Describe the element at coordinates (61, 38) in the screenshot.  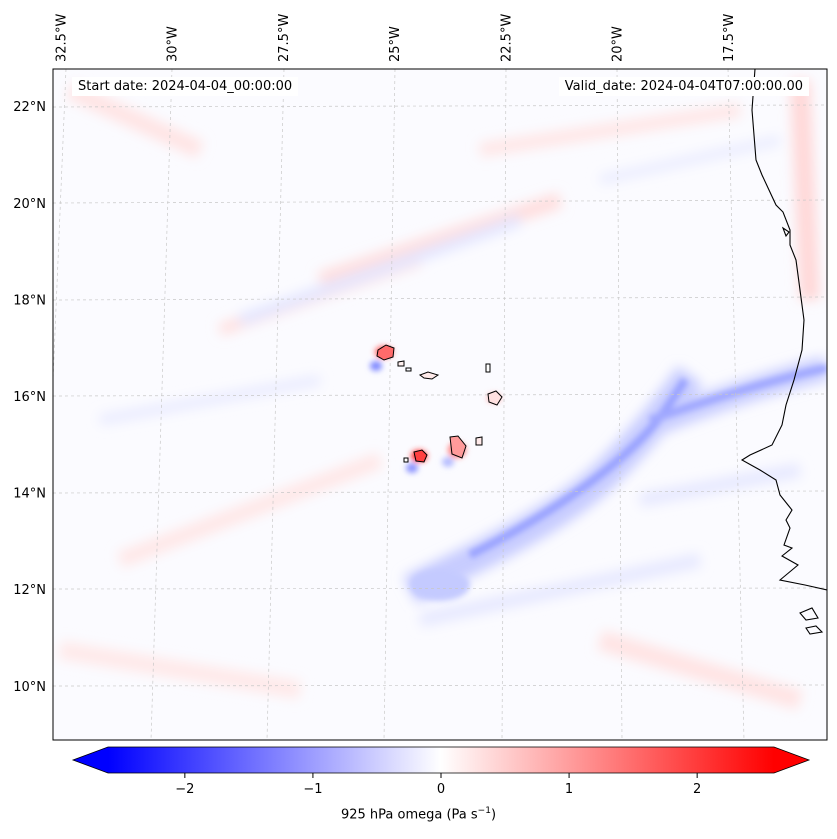
I see `lon-label-0: 32.5°W` at that location.